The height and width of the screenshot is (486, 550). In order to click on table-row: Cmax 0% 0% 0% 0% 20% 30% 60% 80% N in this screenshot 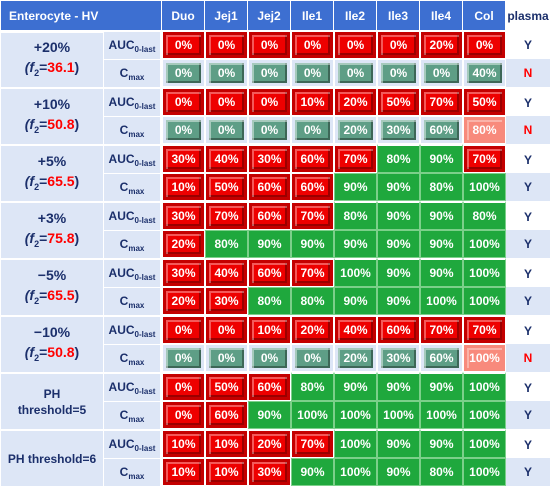, I will do `click(275, 130)`.